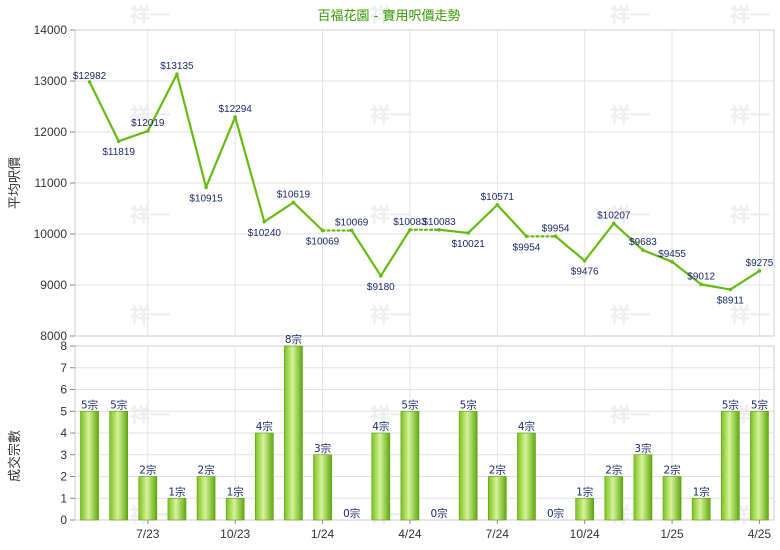 Image resolution: width=780 pixels, height=550 pixels. Describe the element at coordinates (148, 534) in the screenshot. I see `x-tick-label: 7/23` at that location.